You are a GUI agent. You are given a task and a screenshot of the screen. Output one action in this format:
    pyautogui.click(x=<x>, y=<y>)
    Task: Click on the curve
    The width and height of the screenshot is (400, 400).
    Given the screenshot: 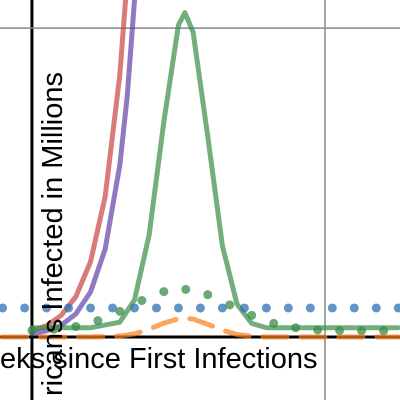 What is the action you would take?
    pyautogui.click(x=200, y=327)
    